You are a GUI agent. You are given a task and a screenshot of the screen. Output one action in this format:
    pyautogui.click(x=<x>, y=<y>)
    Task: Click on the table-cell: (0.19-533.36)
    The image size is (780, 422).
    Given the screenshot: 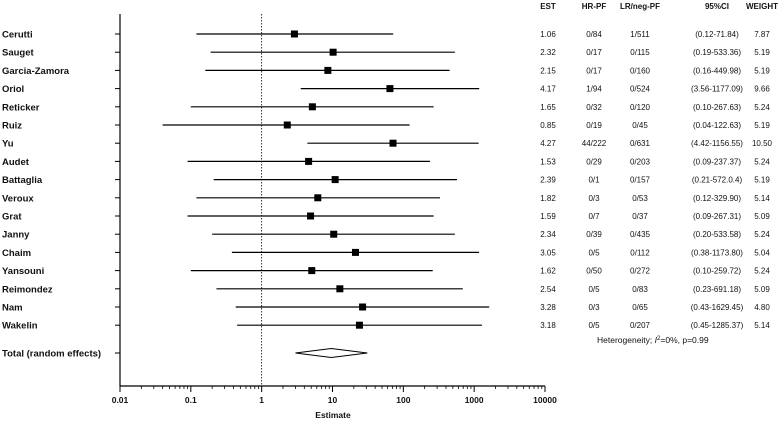 What is the action you would take?
    pyautogui.click(x=717, y=52)
    